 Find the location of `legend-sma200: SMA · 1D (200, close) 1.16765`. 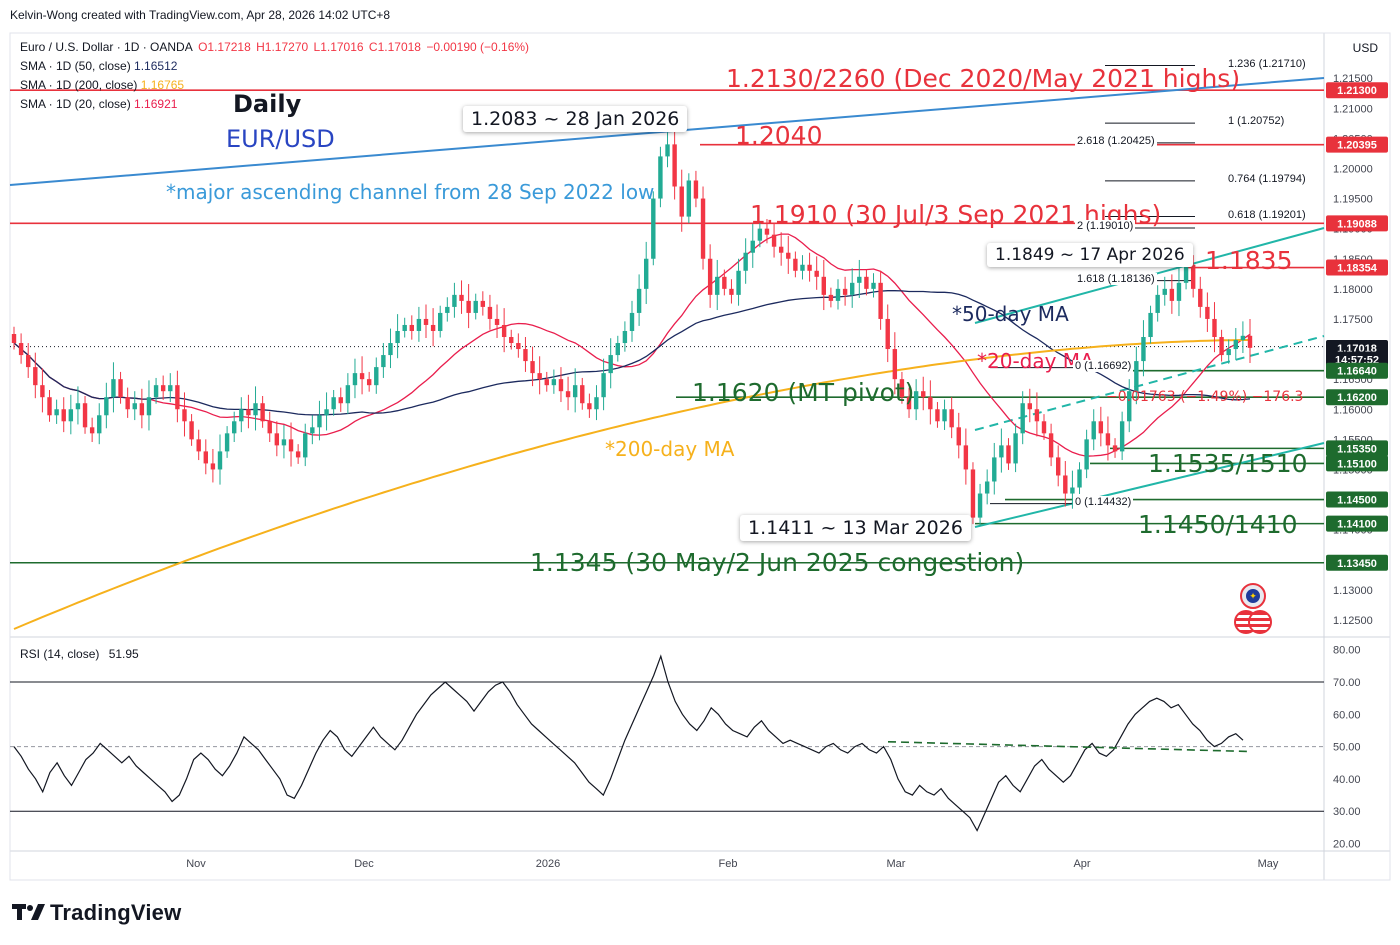

legend-sma200: SMA · 1D (200, close) 1.16765 is located at coordinates (102, 85).